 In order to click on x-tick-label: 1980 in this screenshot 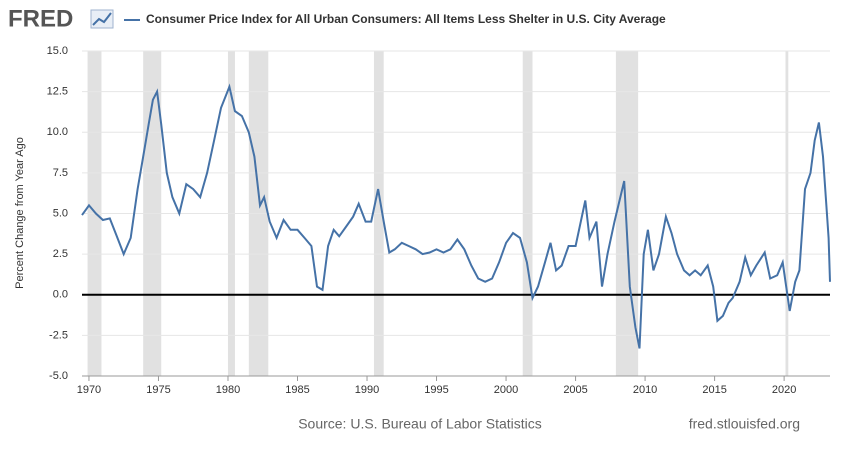, I will do `click(228, 390)`.